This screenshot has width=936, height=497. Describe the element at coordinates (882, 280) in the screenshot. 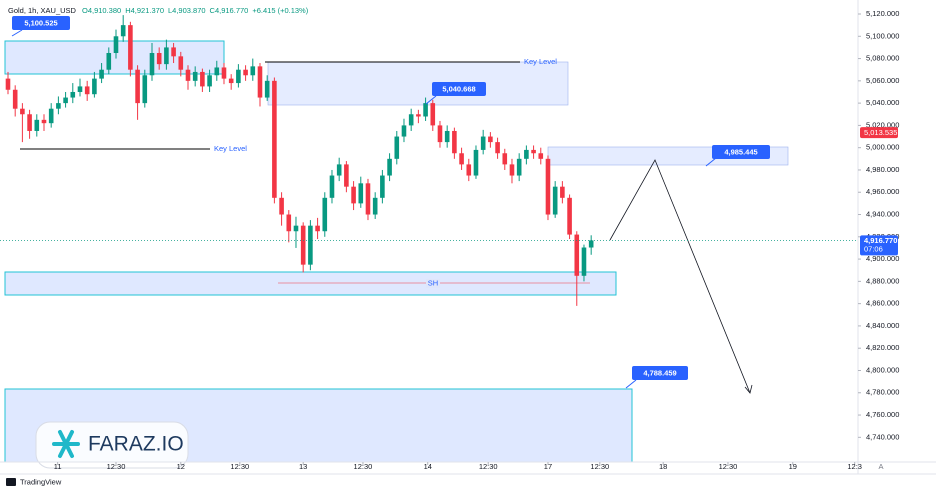

I see `y-tick-label: 4,880.000` at that location.